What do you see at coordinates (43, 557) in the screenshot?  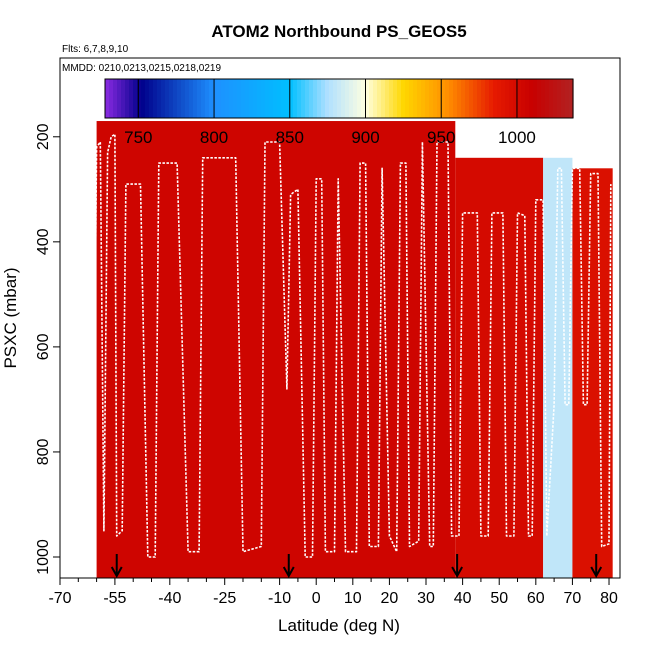 I see `y-tick-label: 1000` at bounding box center [43, 557].